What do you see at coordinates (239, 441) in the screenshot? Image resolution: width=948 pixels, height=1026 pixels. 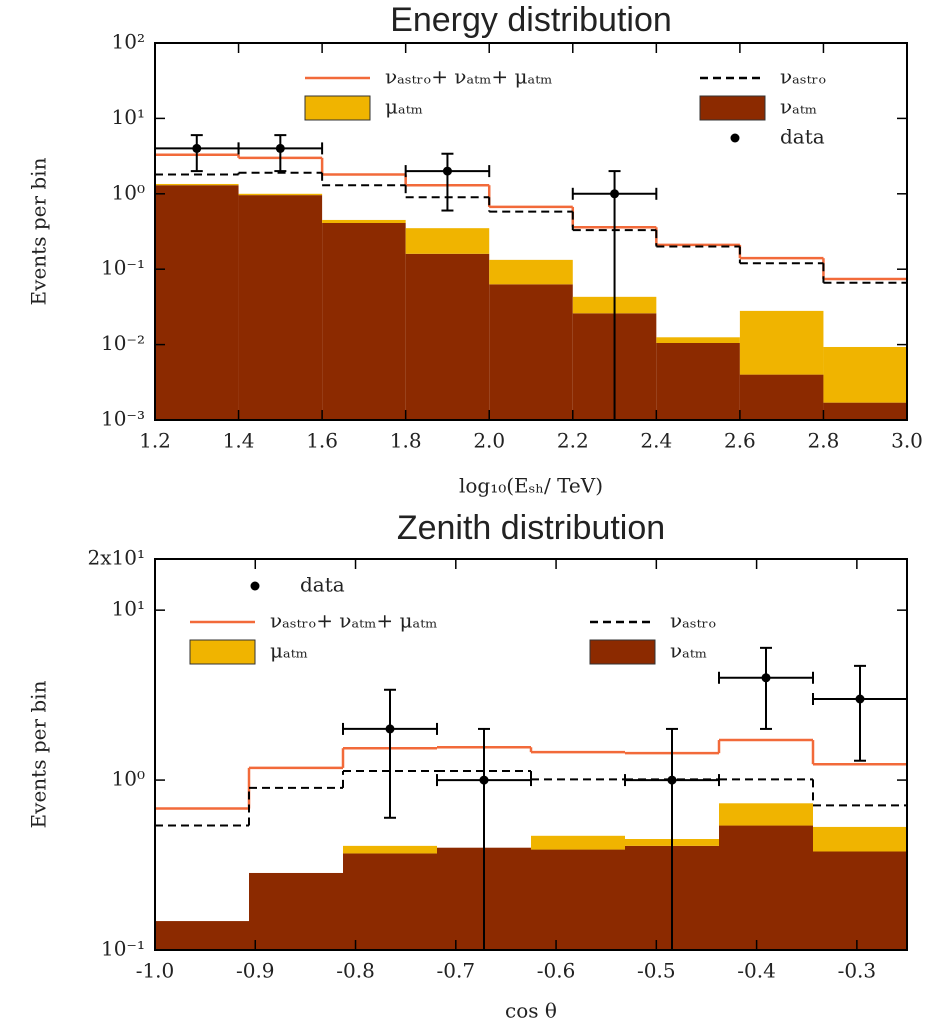 I see `x-tick-label: 1.4` at bounding box center [239, 441].